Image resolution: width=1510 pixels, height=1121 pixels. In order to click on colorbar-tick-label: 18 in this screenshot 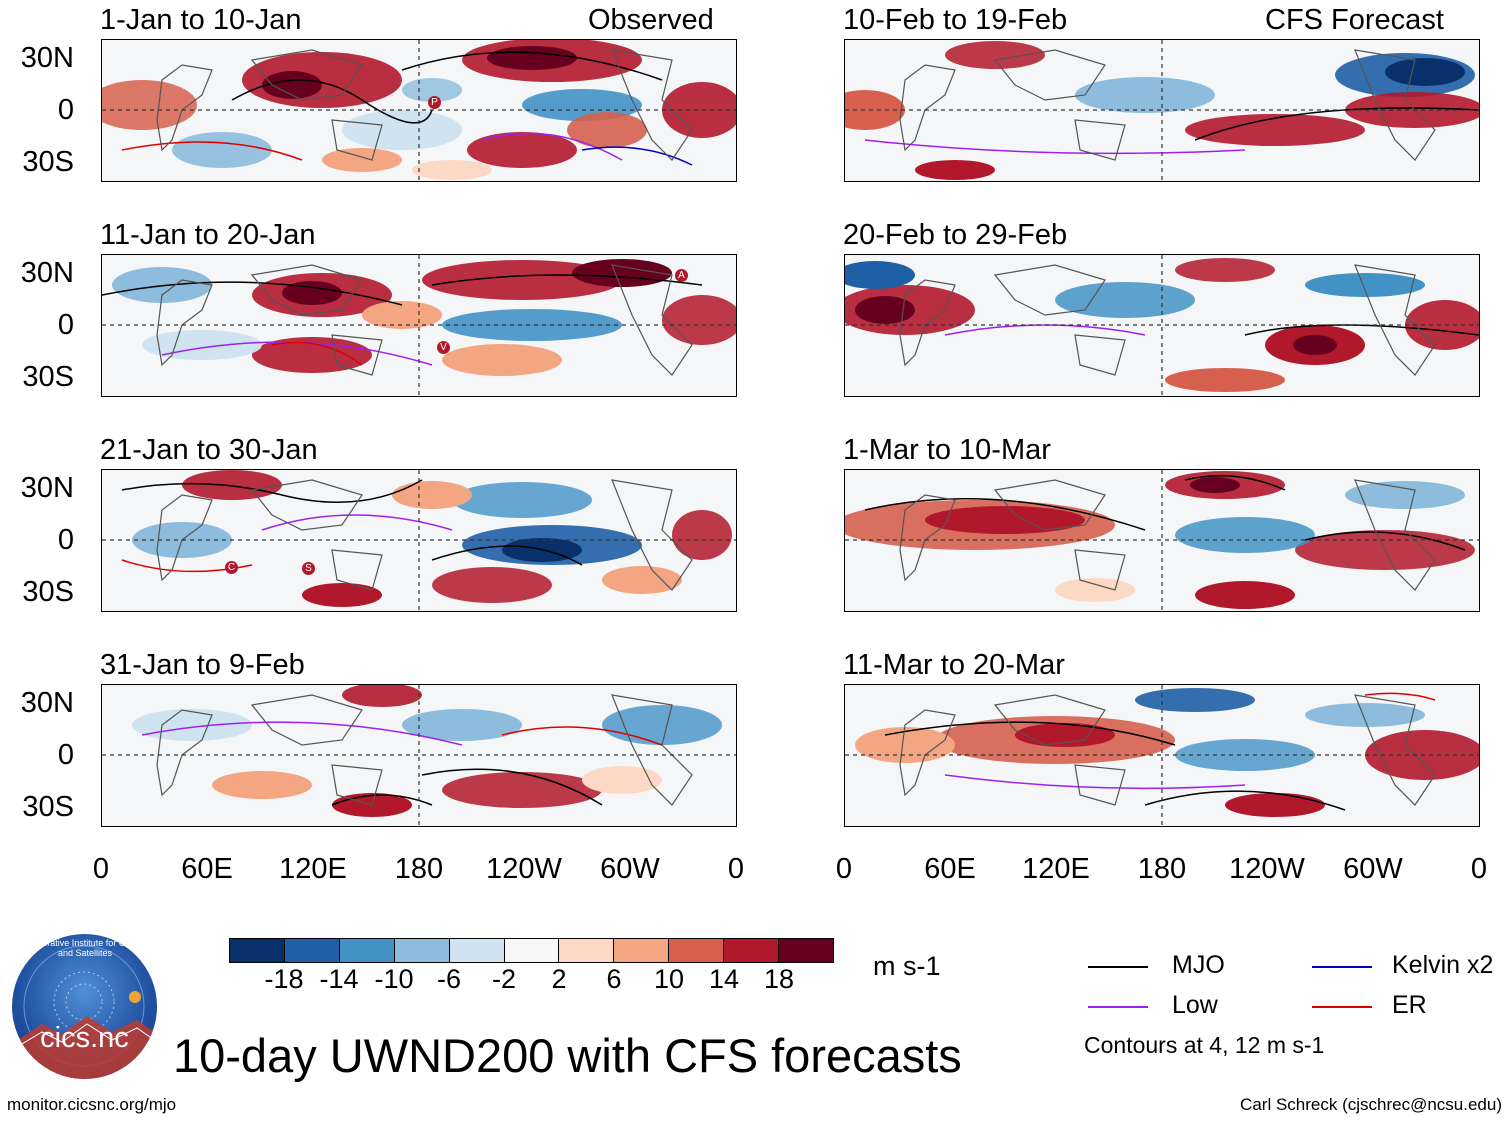, I will do `click(779, 979)`.